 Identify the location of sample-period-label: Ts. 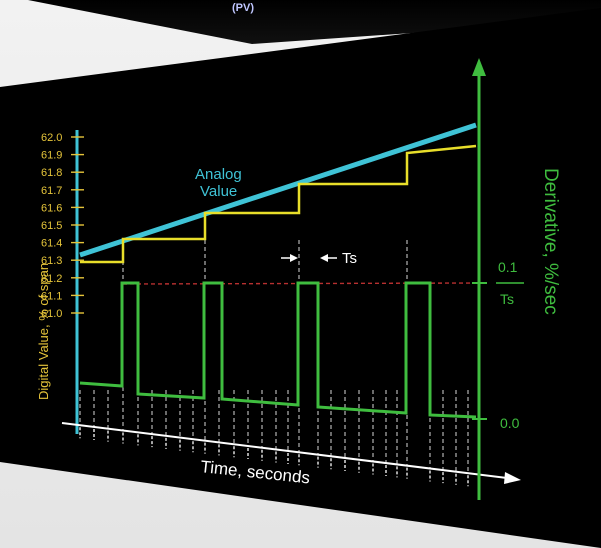
(349, 258).